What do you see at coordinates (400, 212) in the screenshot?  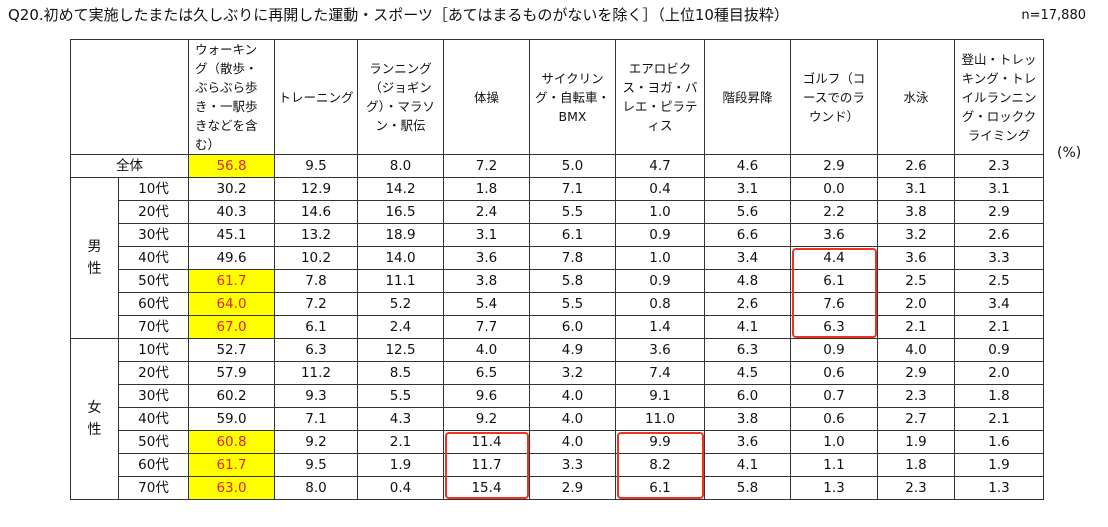 I see `table-cell: 16.5` at bounding box center [400, 212].